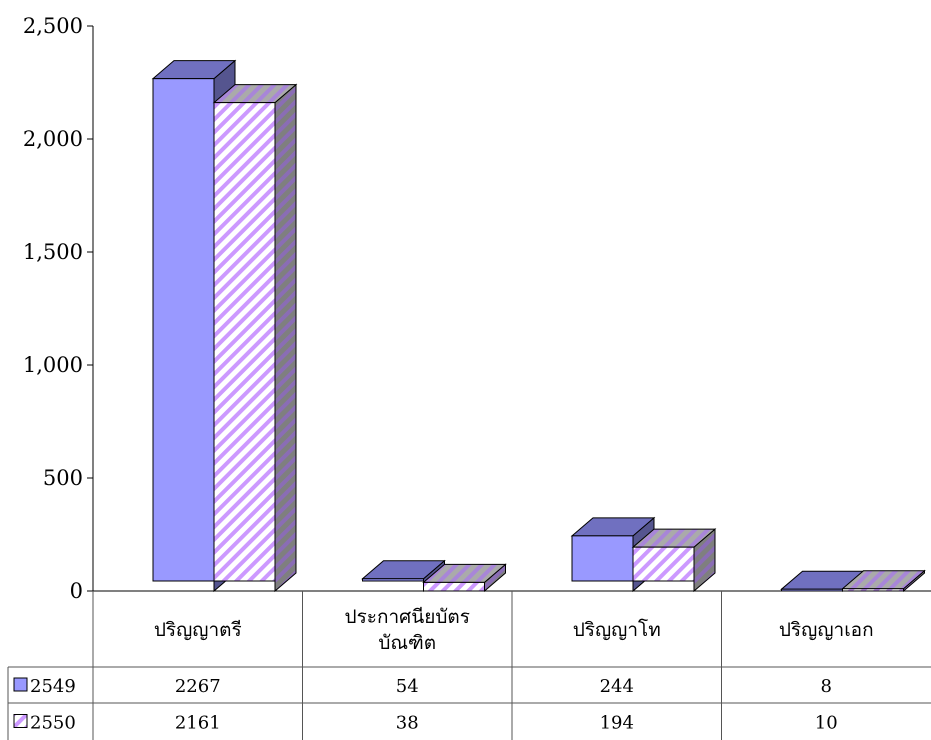 This screenshot has height=740, width=931. Describe the element at coordinates (407, 630) in the screenshot. I see `category-label: ประกาศนียบัตรบัณฑิต` at that location.